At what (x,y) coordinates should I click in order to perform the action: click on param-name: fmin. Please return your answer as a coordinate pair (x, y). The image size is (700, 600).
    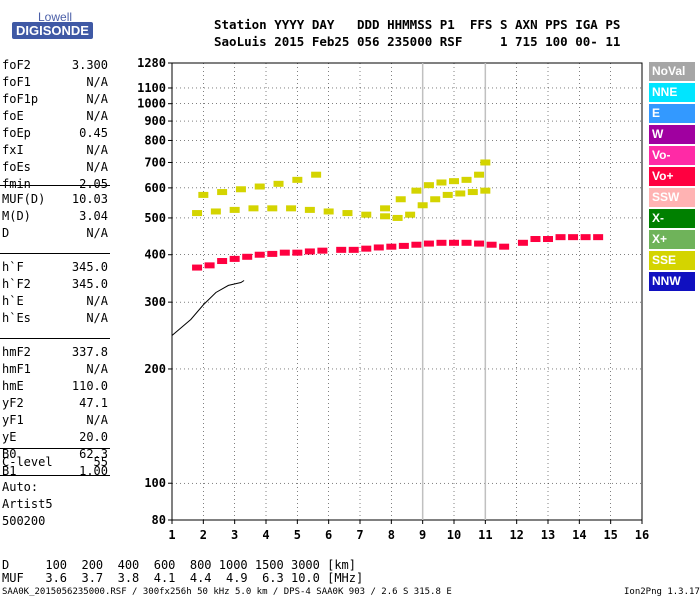
    Looking at the image, I should click on (16, 184).